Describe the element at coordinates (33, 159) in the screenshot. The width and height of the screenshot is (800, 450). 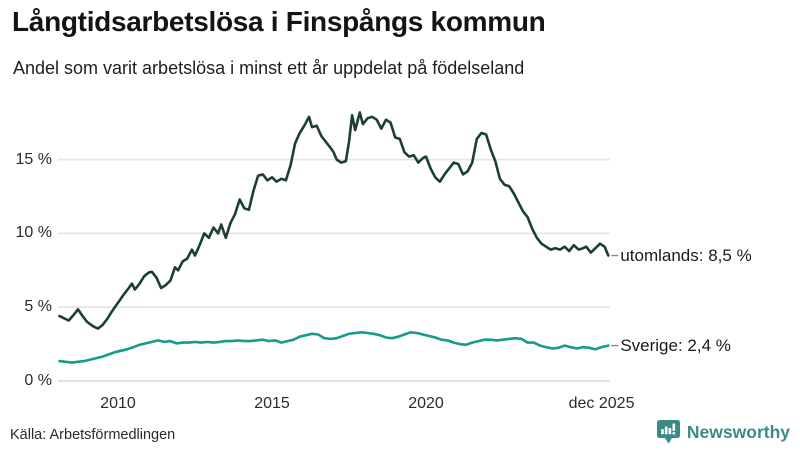
I see `y-tick-label: 15 %` at that location.